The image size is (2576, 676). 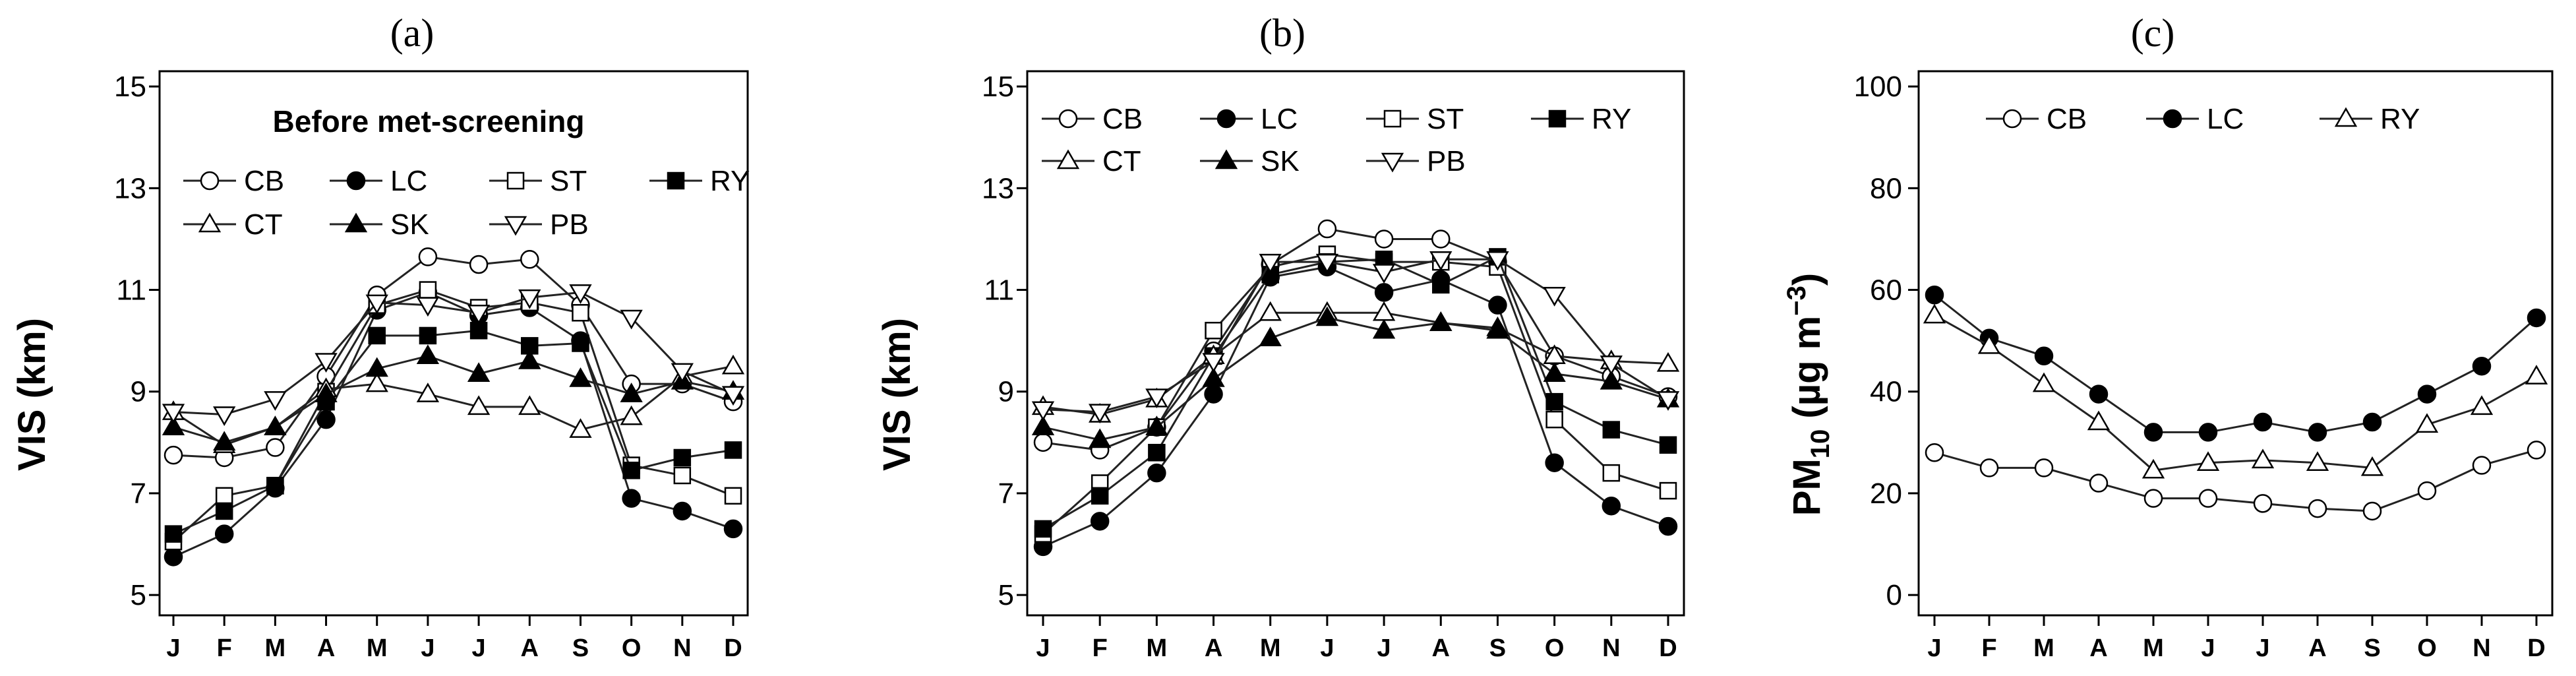 I want to click on legend-marker-cb, so click(x=1068, y=119).